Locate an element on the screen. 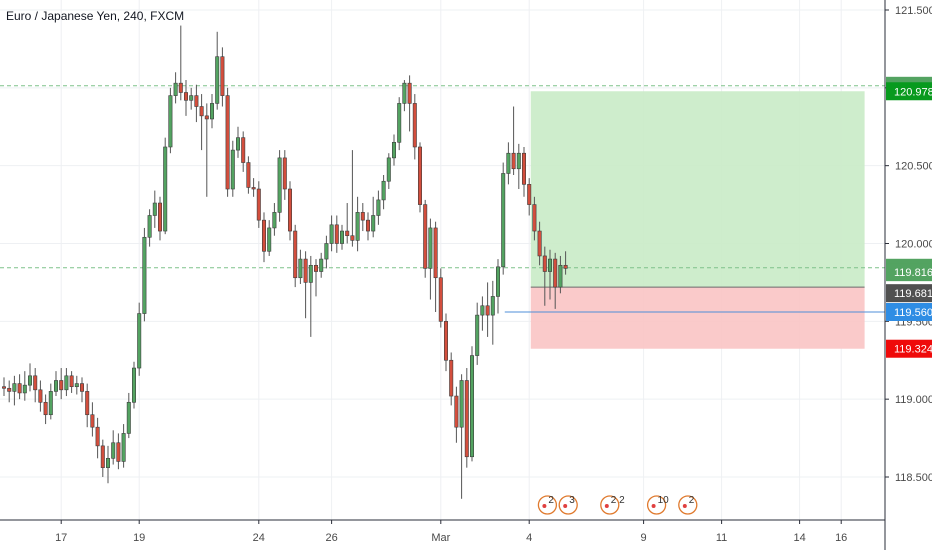 Image resolution: width=932 pixels, height=550 pixels. time-tick-label: Mar is located at coordinates (440, 538).